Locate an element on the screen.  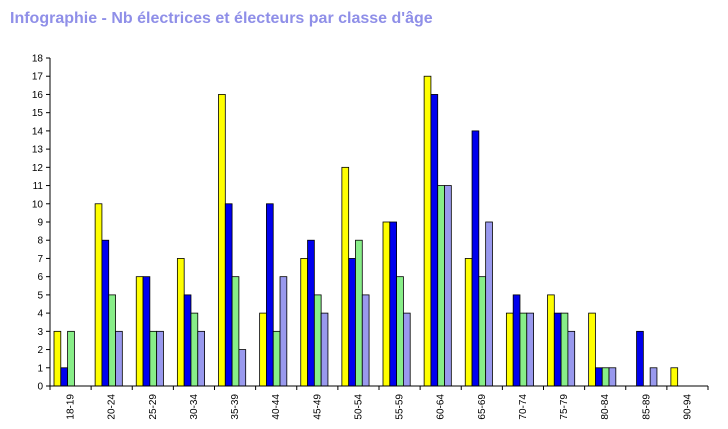
x-tick-label: 25-29 is located at coordinates (153, 407).